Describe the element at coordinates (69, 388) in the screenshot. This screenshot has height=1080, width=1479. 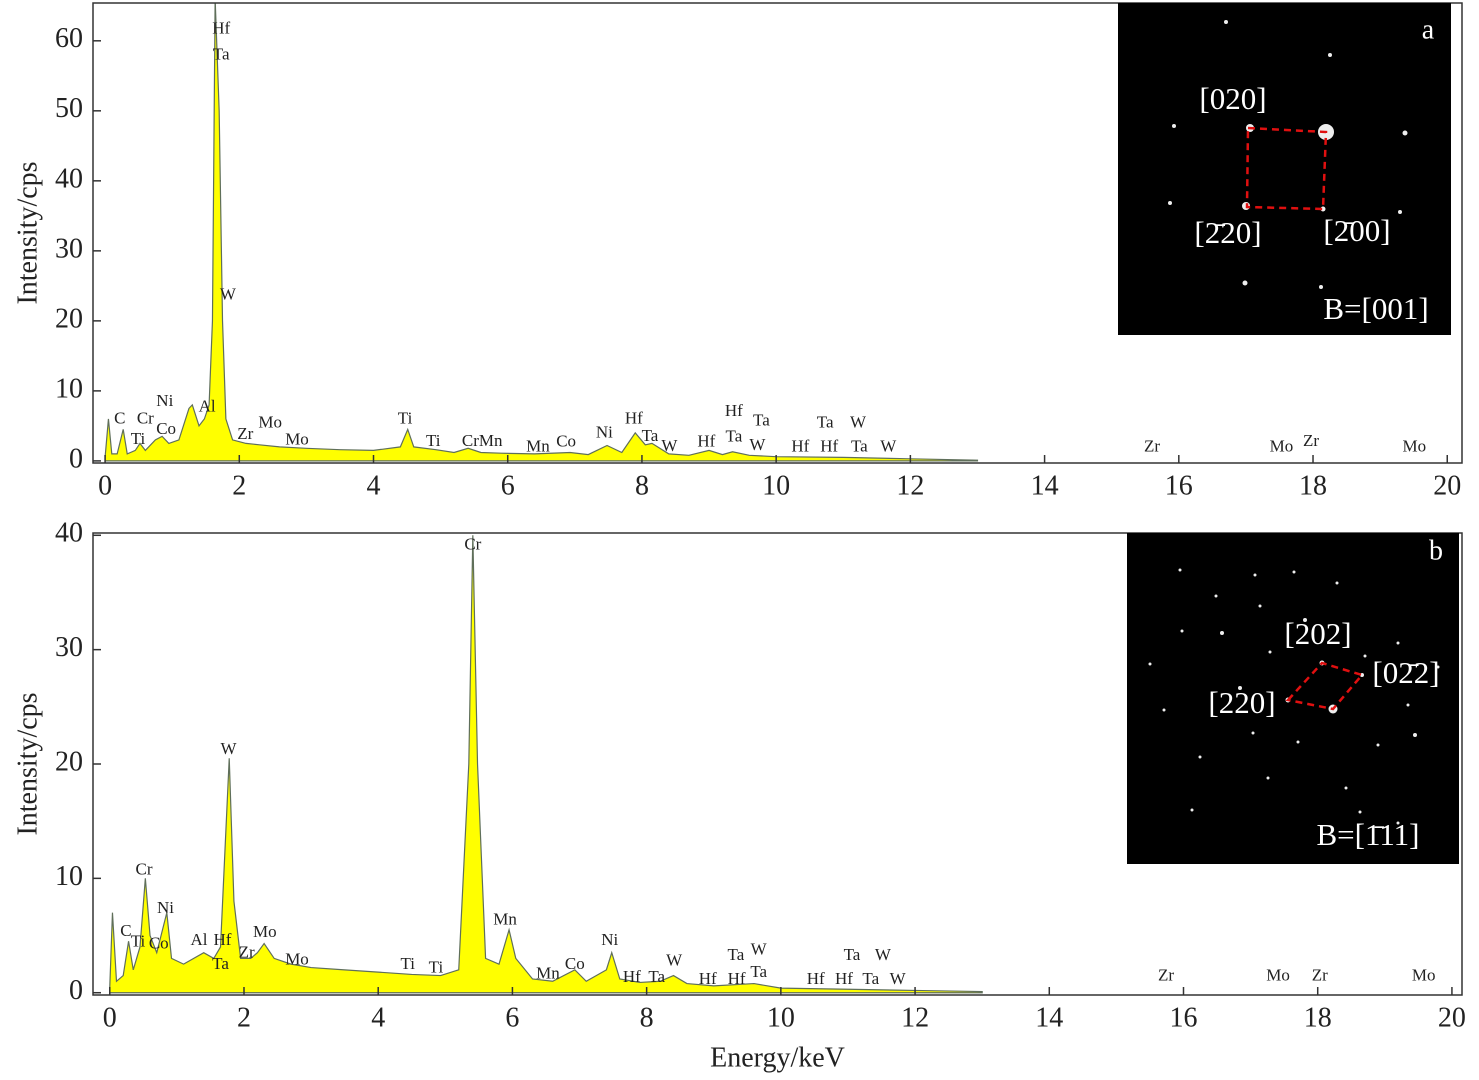
I see `y-tick-label: 10` at that location.